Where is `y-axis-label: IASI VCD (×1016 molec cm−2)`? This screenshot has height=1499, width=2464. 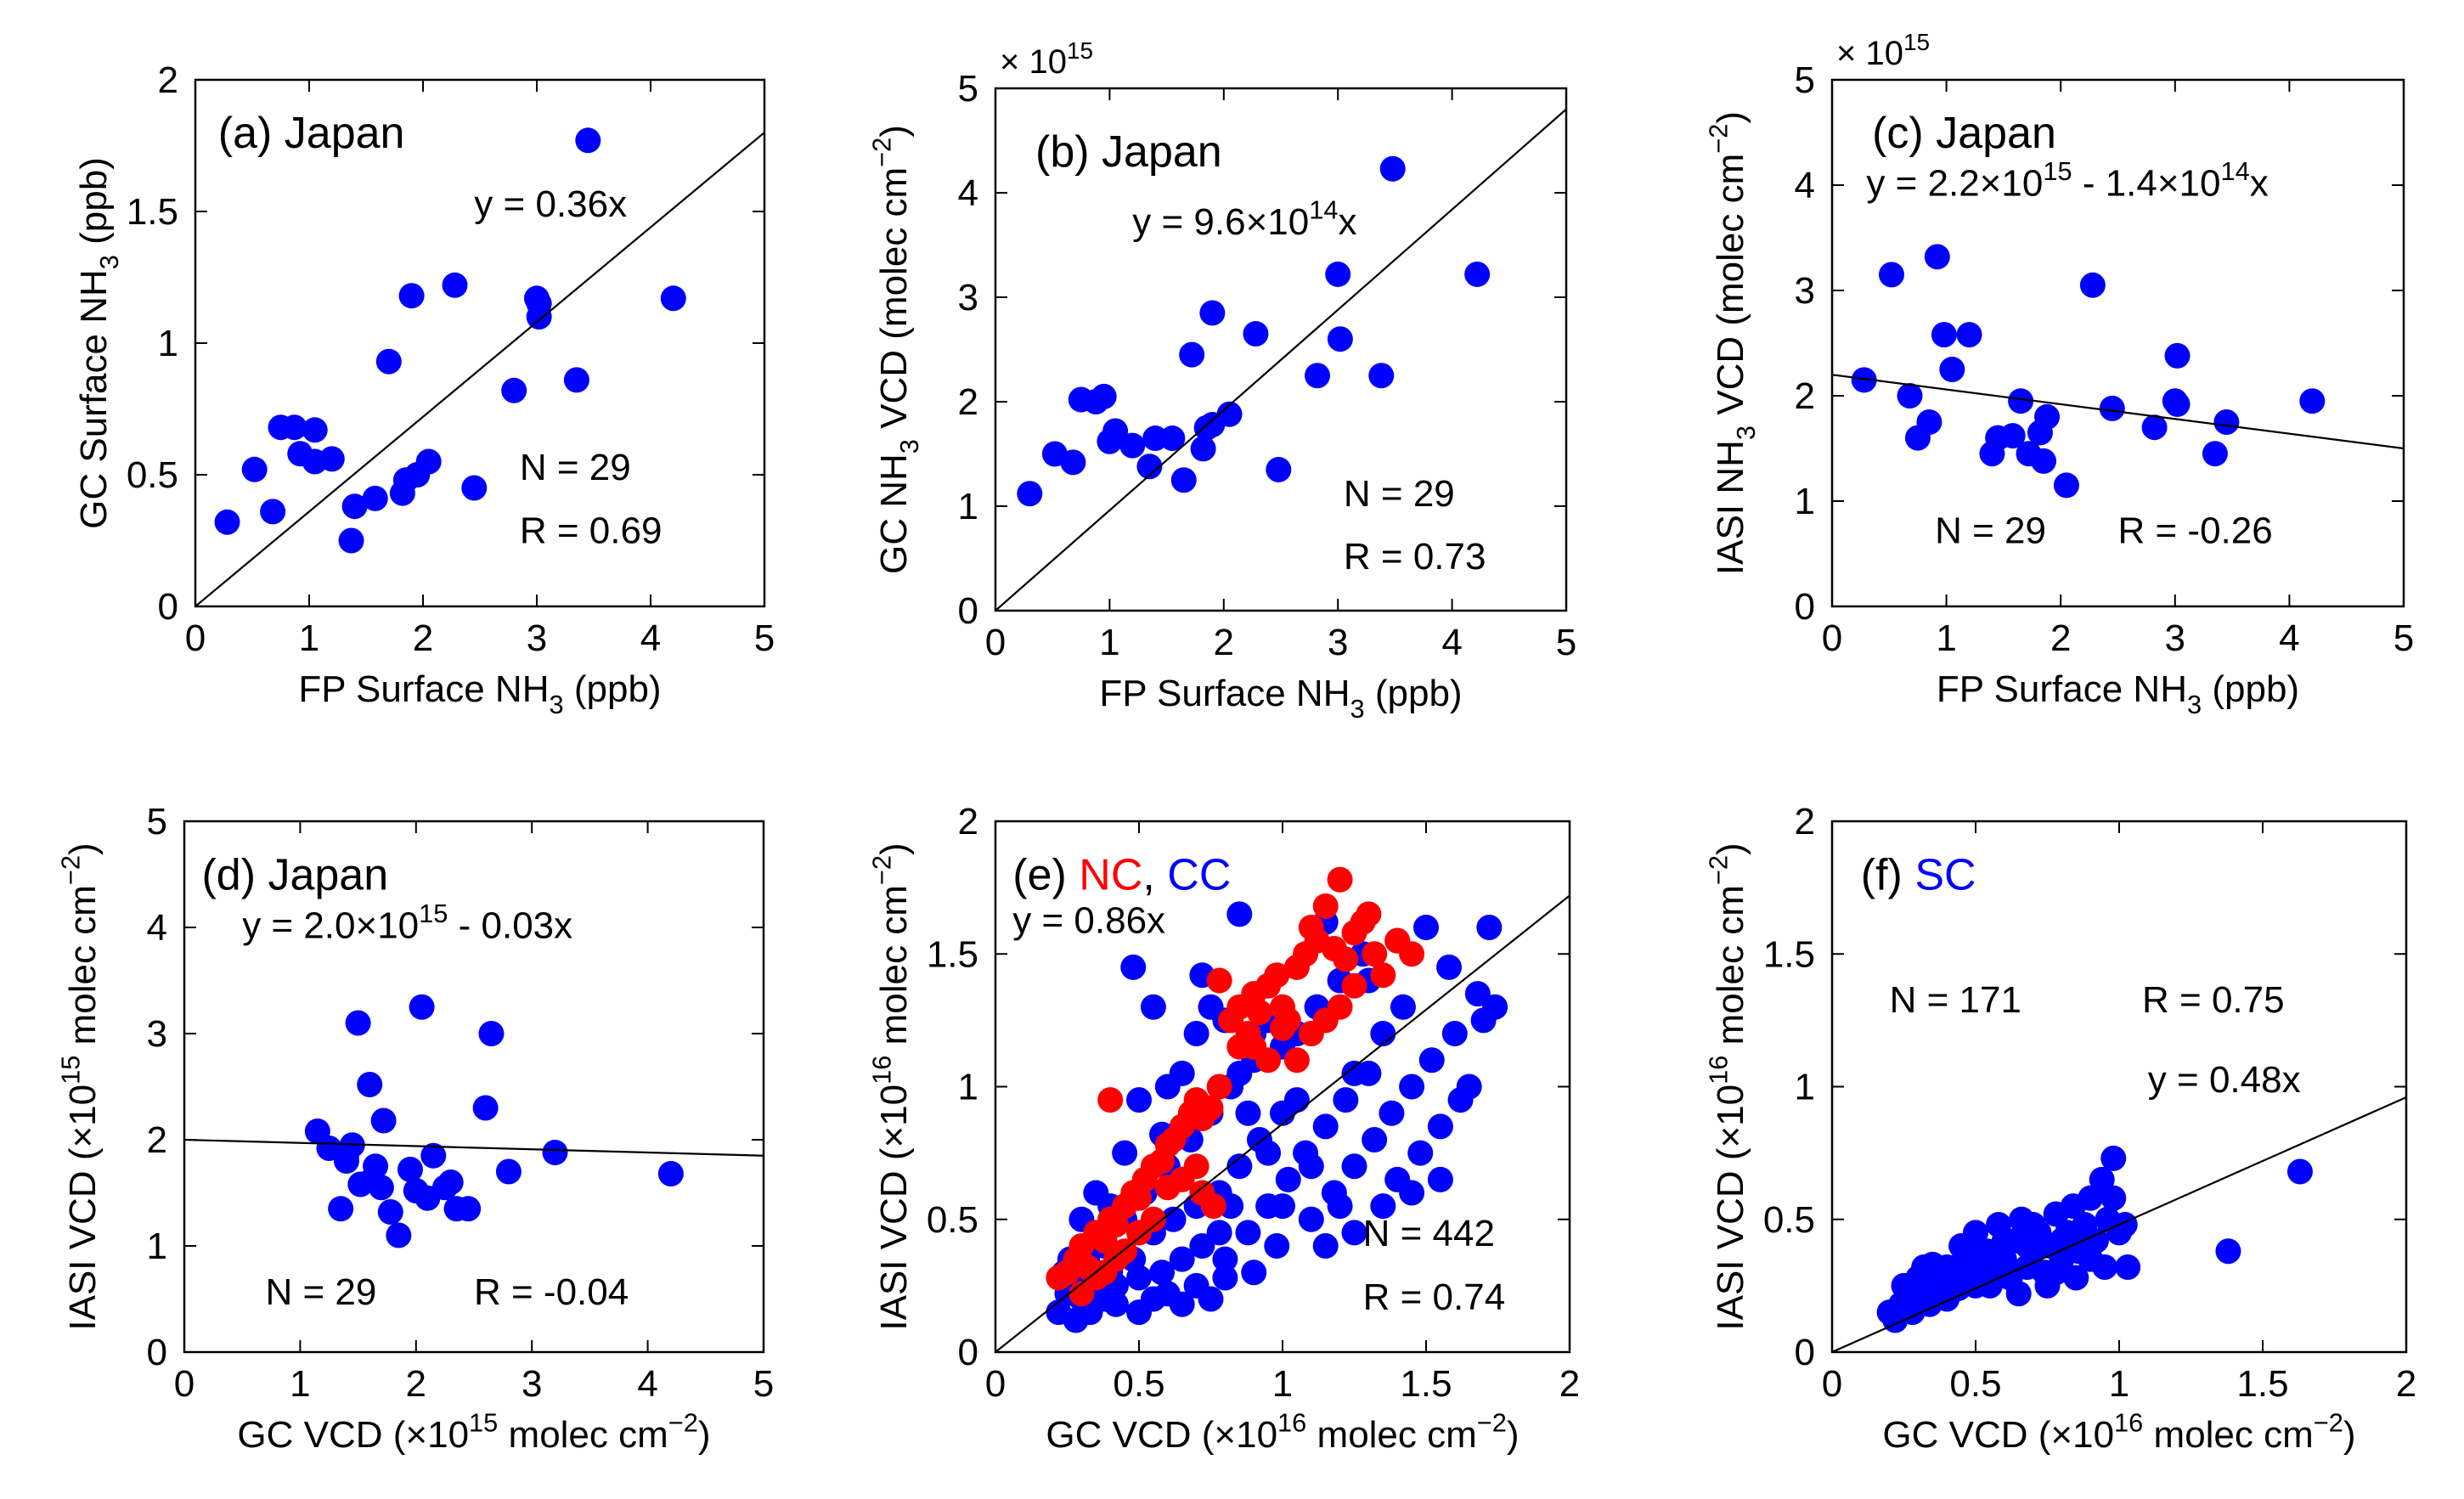
y-axis-label: IASI VCD (×1016 molec cm−2) is located at coordinates (1727, 1086).